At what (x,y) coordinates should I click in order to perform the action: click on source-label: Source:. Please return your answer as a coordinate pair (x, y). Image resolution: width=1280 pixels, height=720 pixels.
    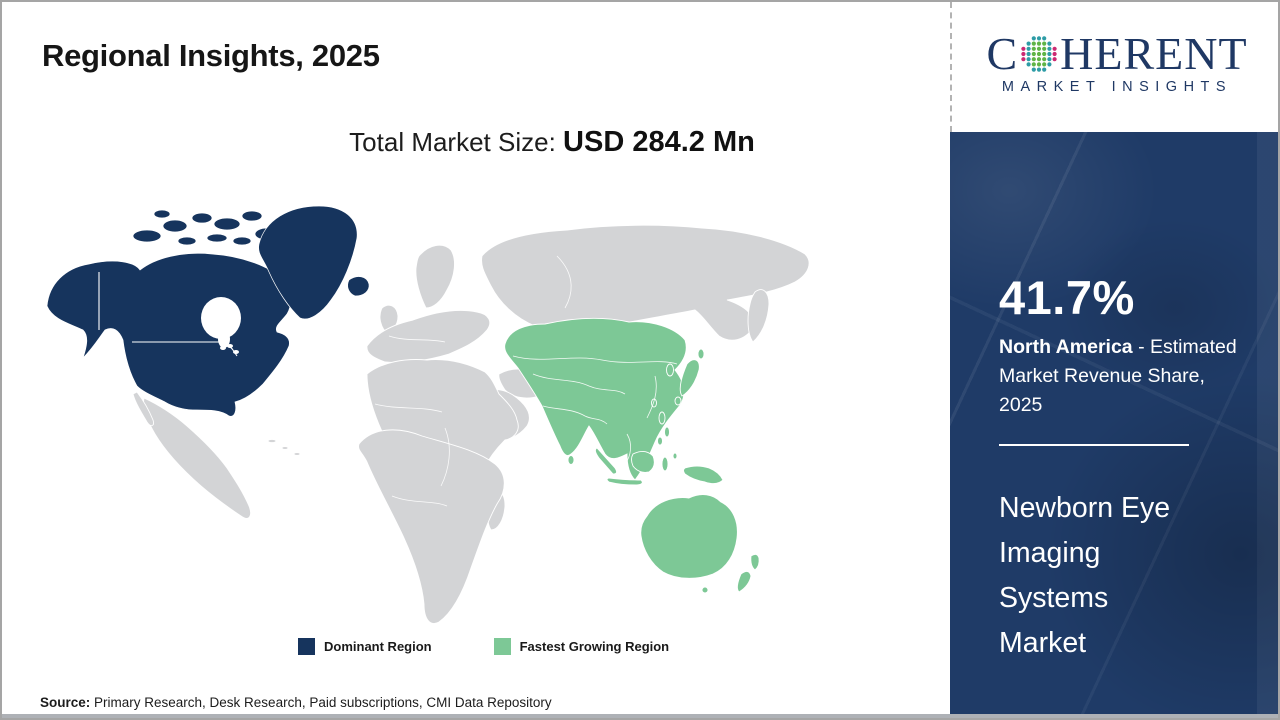
    Looking at the image, I should click on (65, 702).